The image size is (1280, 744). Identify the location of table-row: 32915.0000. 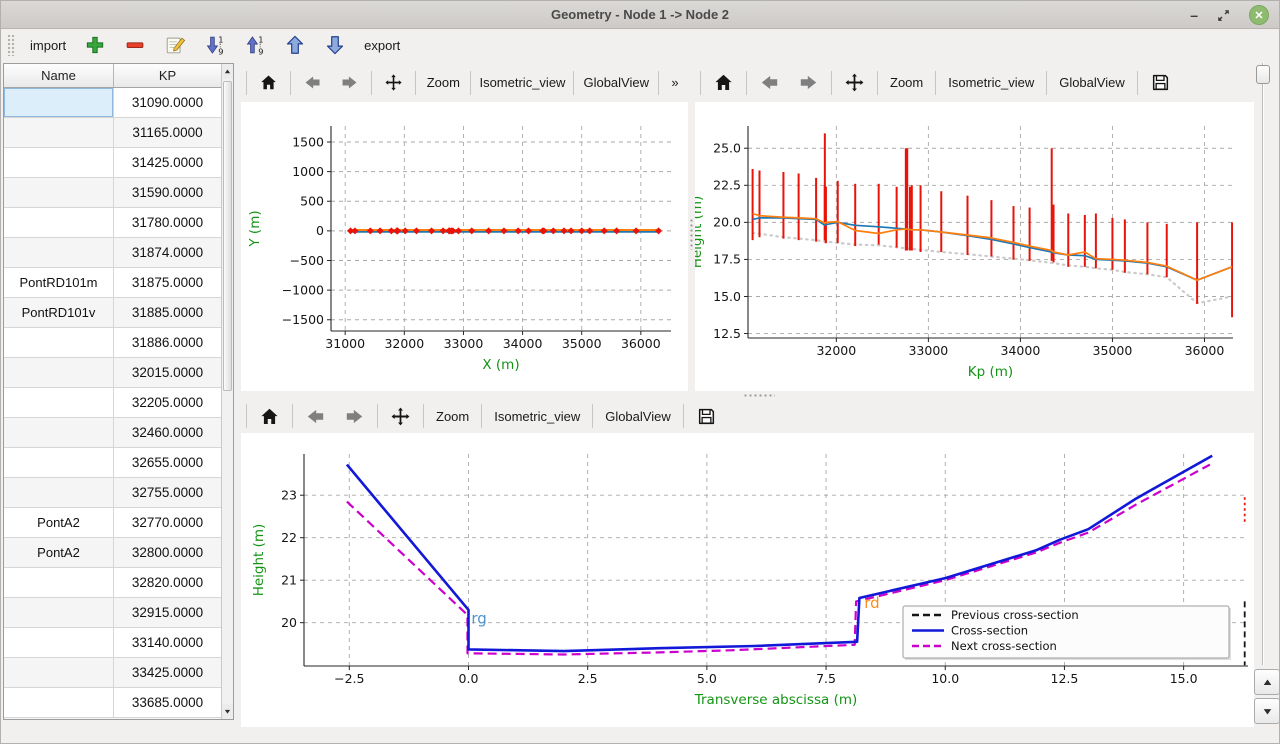
(112, 613).